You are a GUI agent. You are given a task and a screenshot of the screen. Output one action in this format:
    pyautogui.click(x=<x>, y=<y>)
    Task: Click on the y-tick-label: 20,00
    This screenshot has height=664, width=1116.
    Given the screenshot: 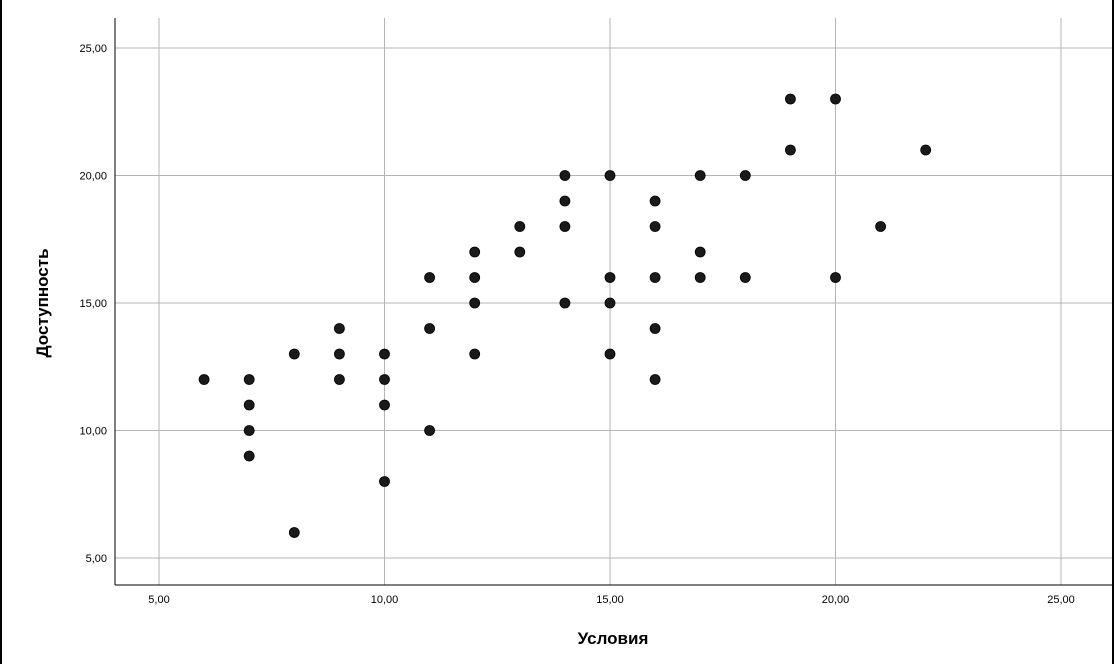 What is the action you would take?
    pyautogui.click(x=93, y=177)
    